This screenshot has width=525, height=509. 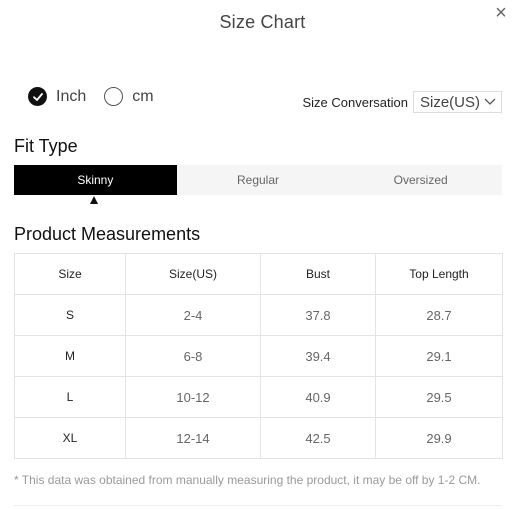 What do you see at coordinates (37, 96) in the screenshot?
I see `checked-radio-icon` at bounding box center [37, 96].